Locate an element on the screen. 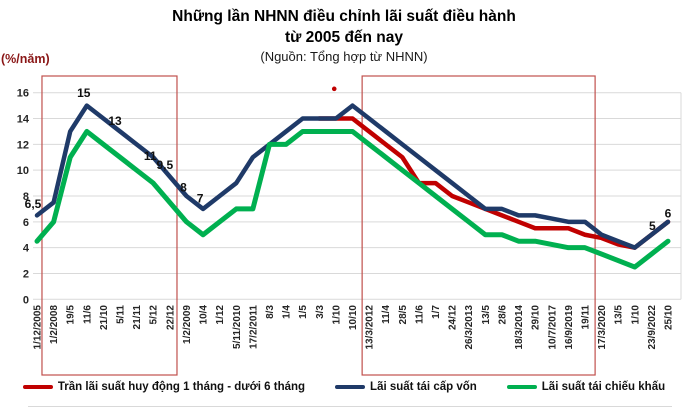 The width and height of the screenshot is (688, 411). x-tick-label: 28/5 is located at coordinates (403, 315).